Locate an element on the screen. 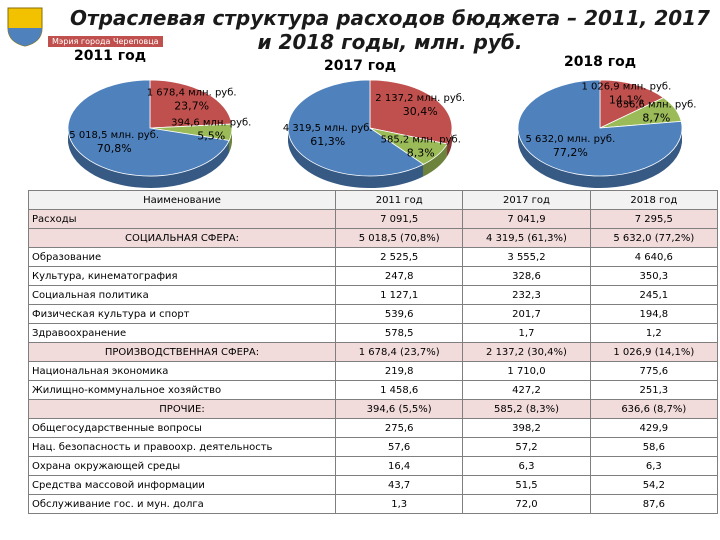  slice-percent: 8,3% is located at coordinates (421, 152).